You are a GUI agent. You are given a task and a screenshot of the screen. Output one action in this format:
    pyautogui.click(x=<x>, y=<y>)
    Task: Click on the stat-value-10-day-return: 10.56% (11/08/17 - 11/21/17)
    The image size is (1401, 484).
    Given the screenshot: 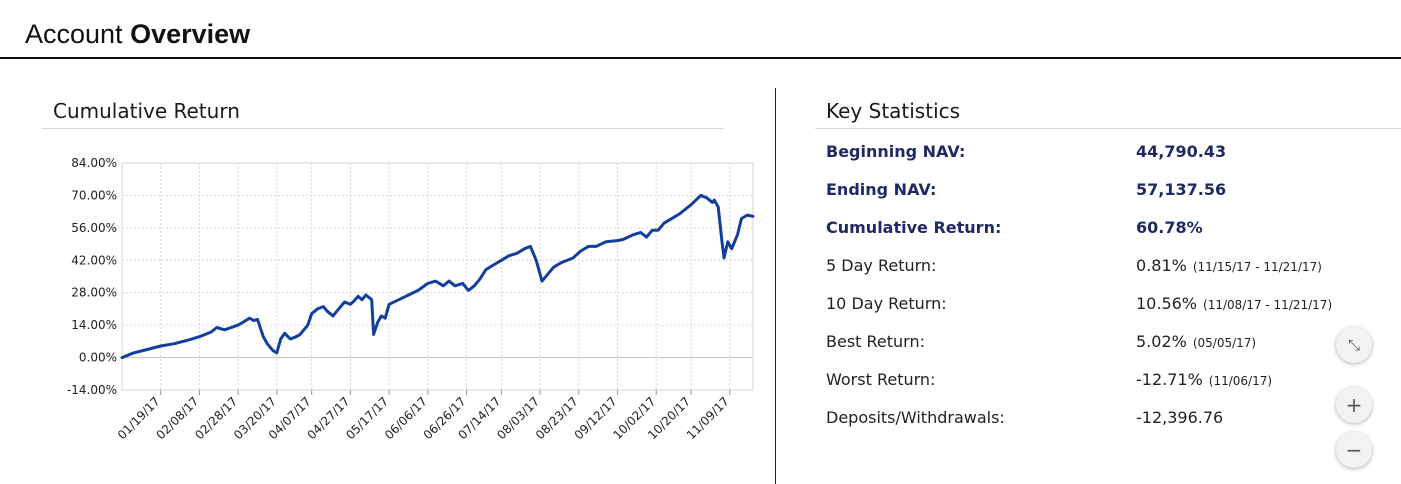 What is the action you would take?
    pyautogui.click(x=1234, y=304)
    